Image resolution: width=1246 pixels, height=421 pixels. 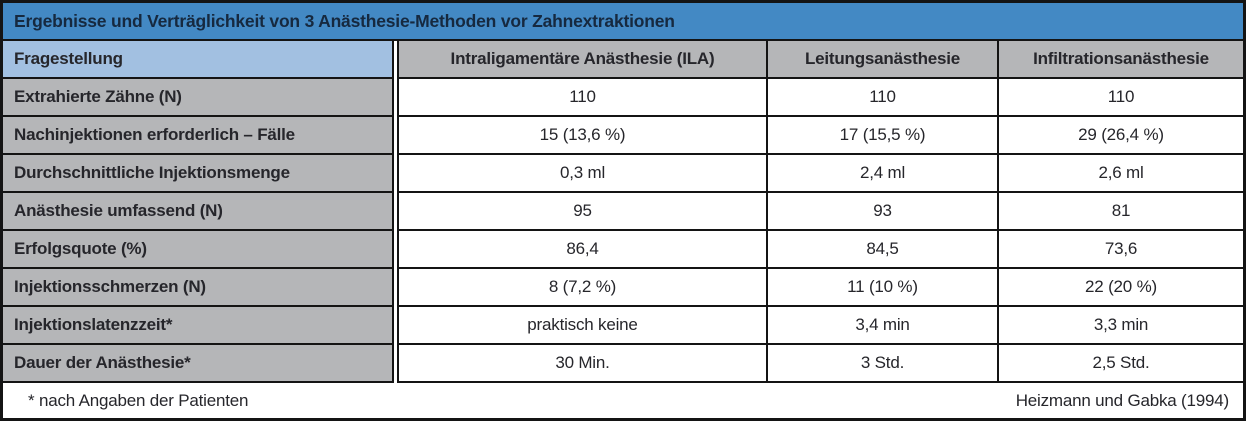 What do you see at coordinates (197, 364) in the screenshot?
I see `row-label: Dauer der Anästhesie*` at bounding box center [197, 364].